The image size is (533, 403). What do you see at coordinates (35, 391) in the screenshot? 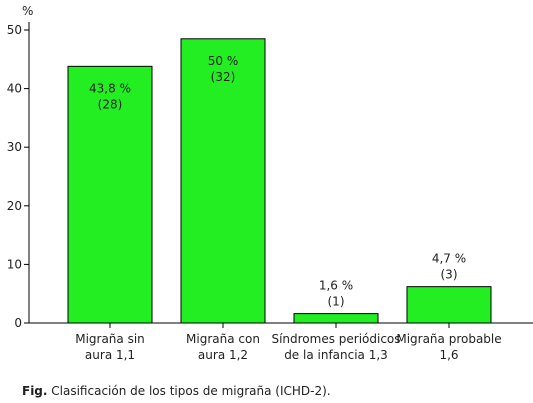
I see `caption-prefix: Fig.` at bounding box center [35, 391].